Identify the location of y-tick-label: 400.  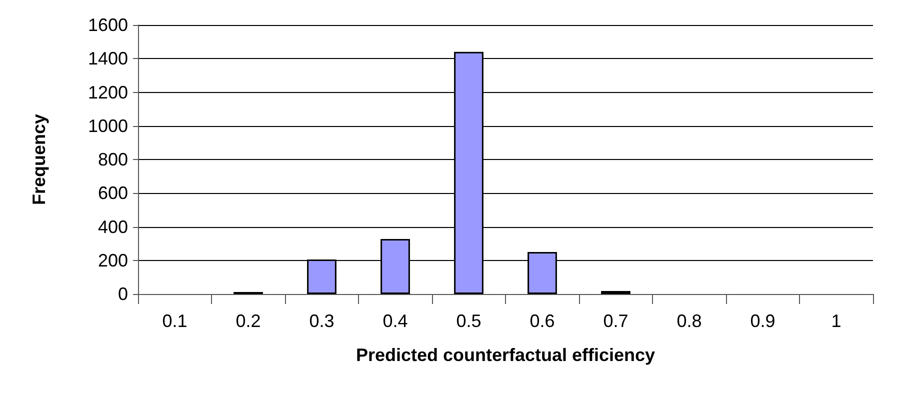
(113, 226).